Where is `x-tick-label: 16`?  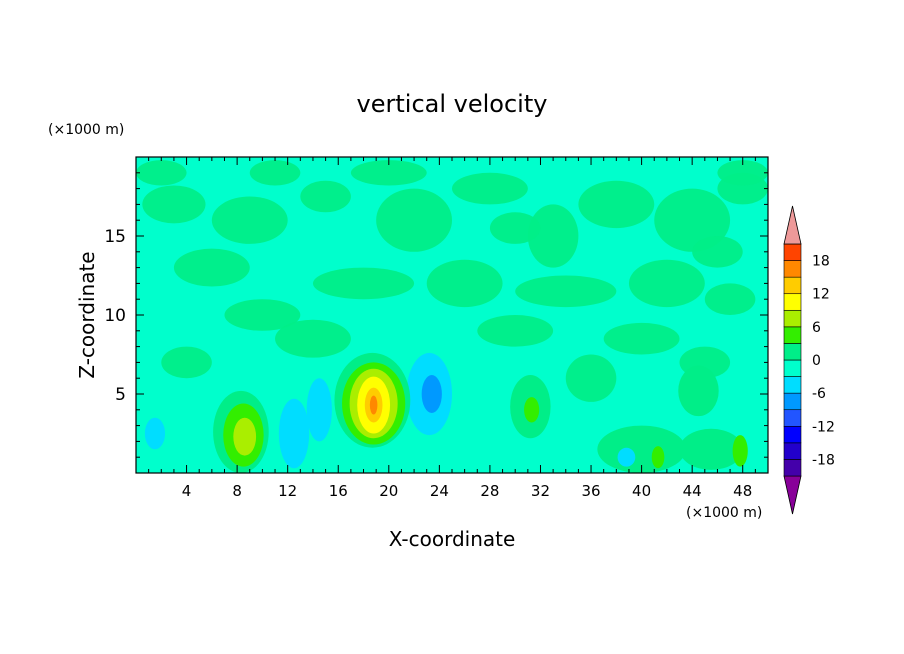 x-tick-label: 16 is located at coordinates (338, 491).